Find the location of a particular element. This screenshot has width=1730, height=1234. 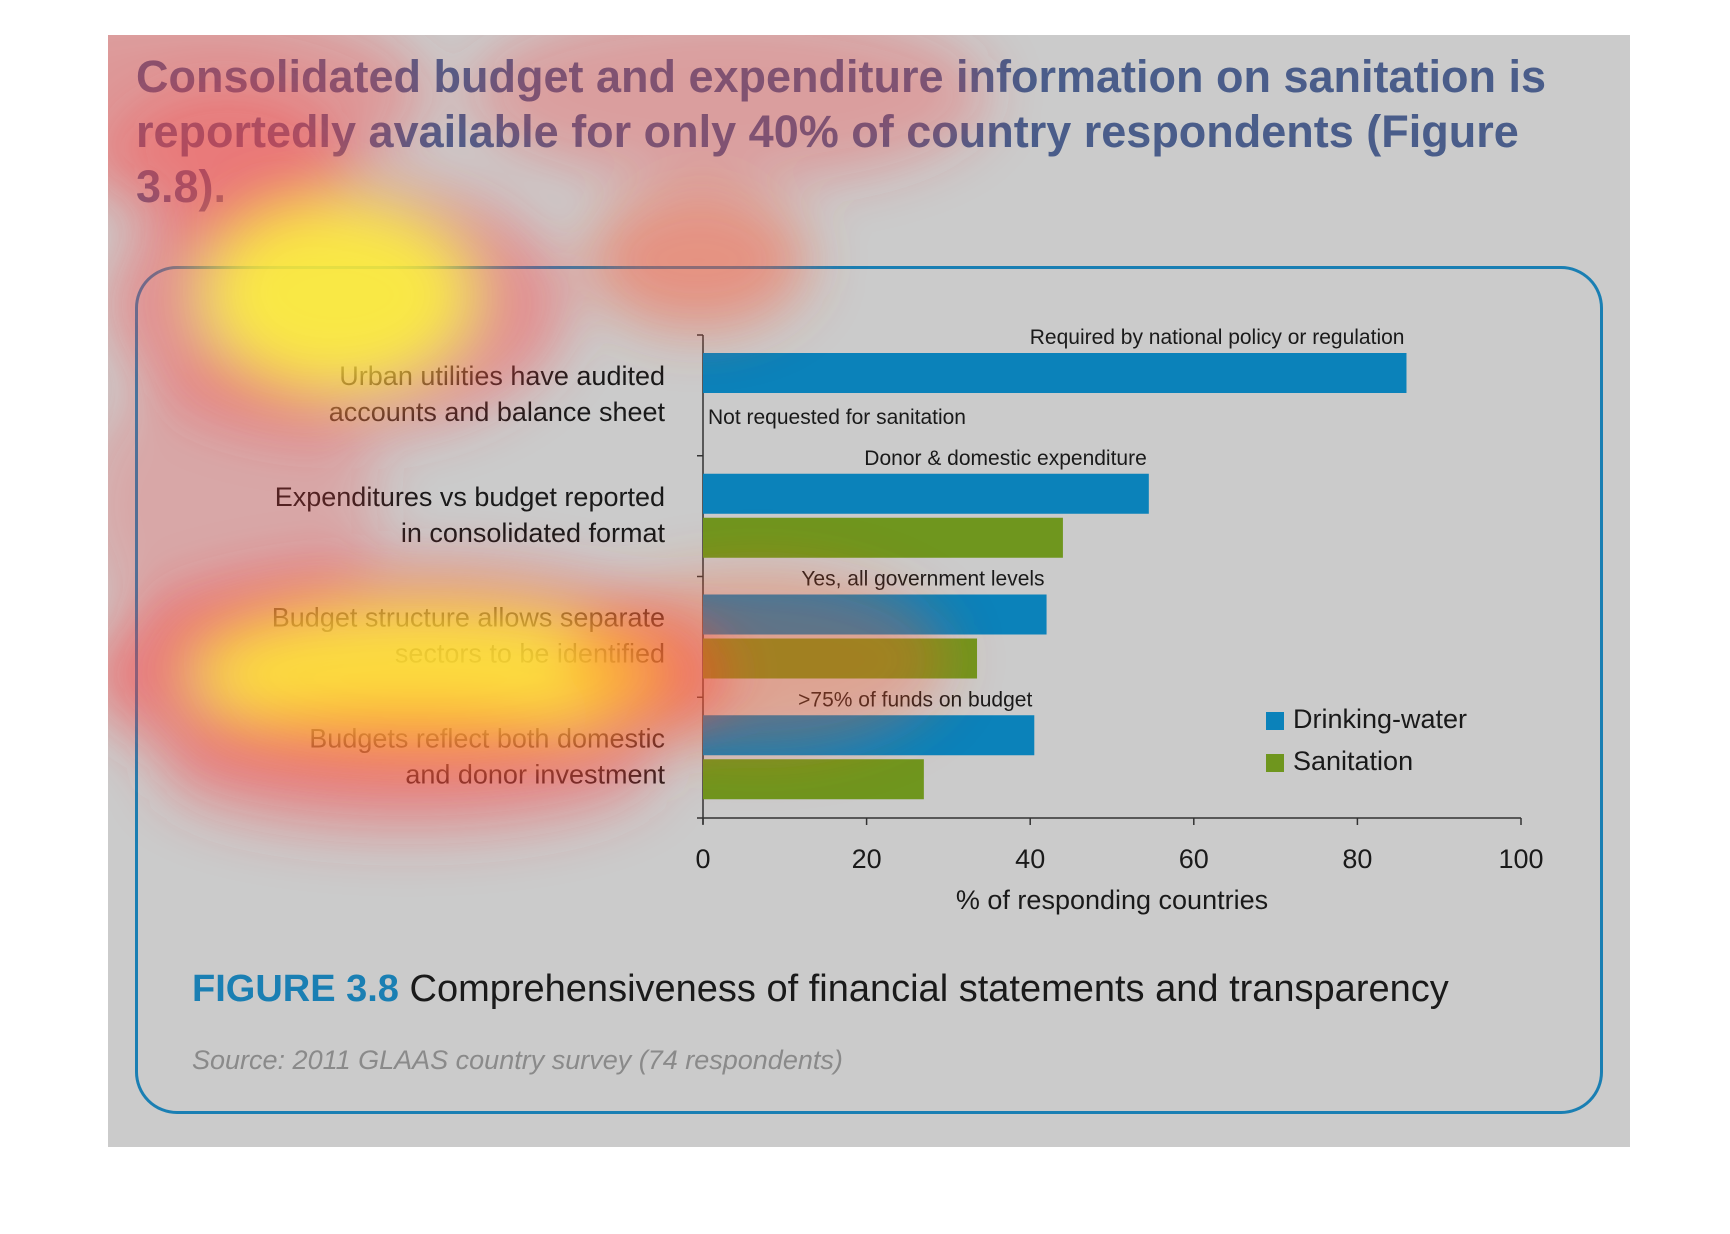

x-tick-label: 100 is located at coordinates (1520, 859).